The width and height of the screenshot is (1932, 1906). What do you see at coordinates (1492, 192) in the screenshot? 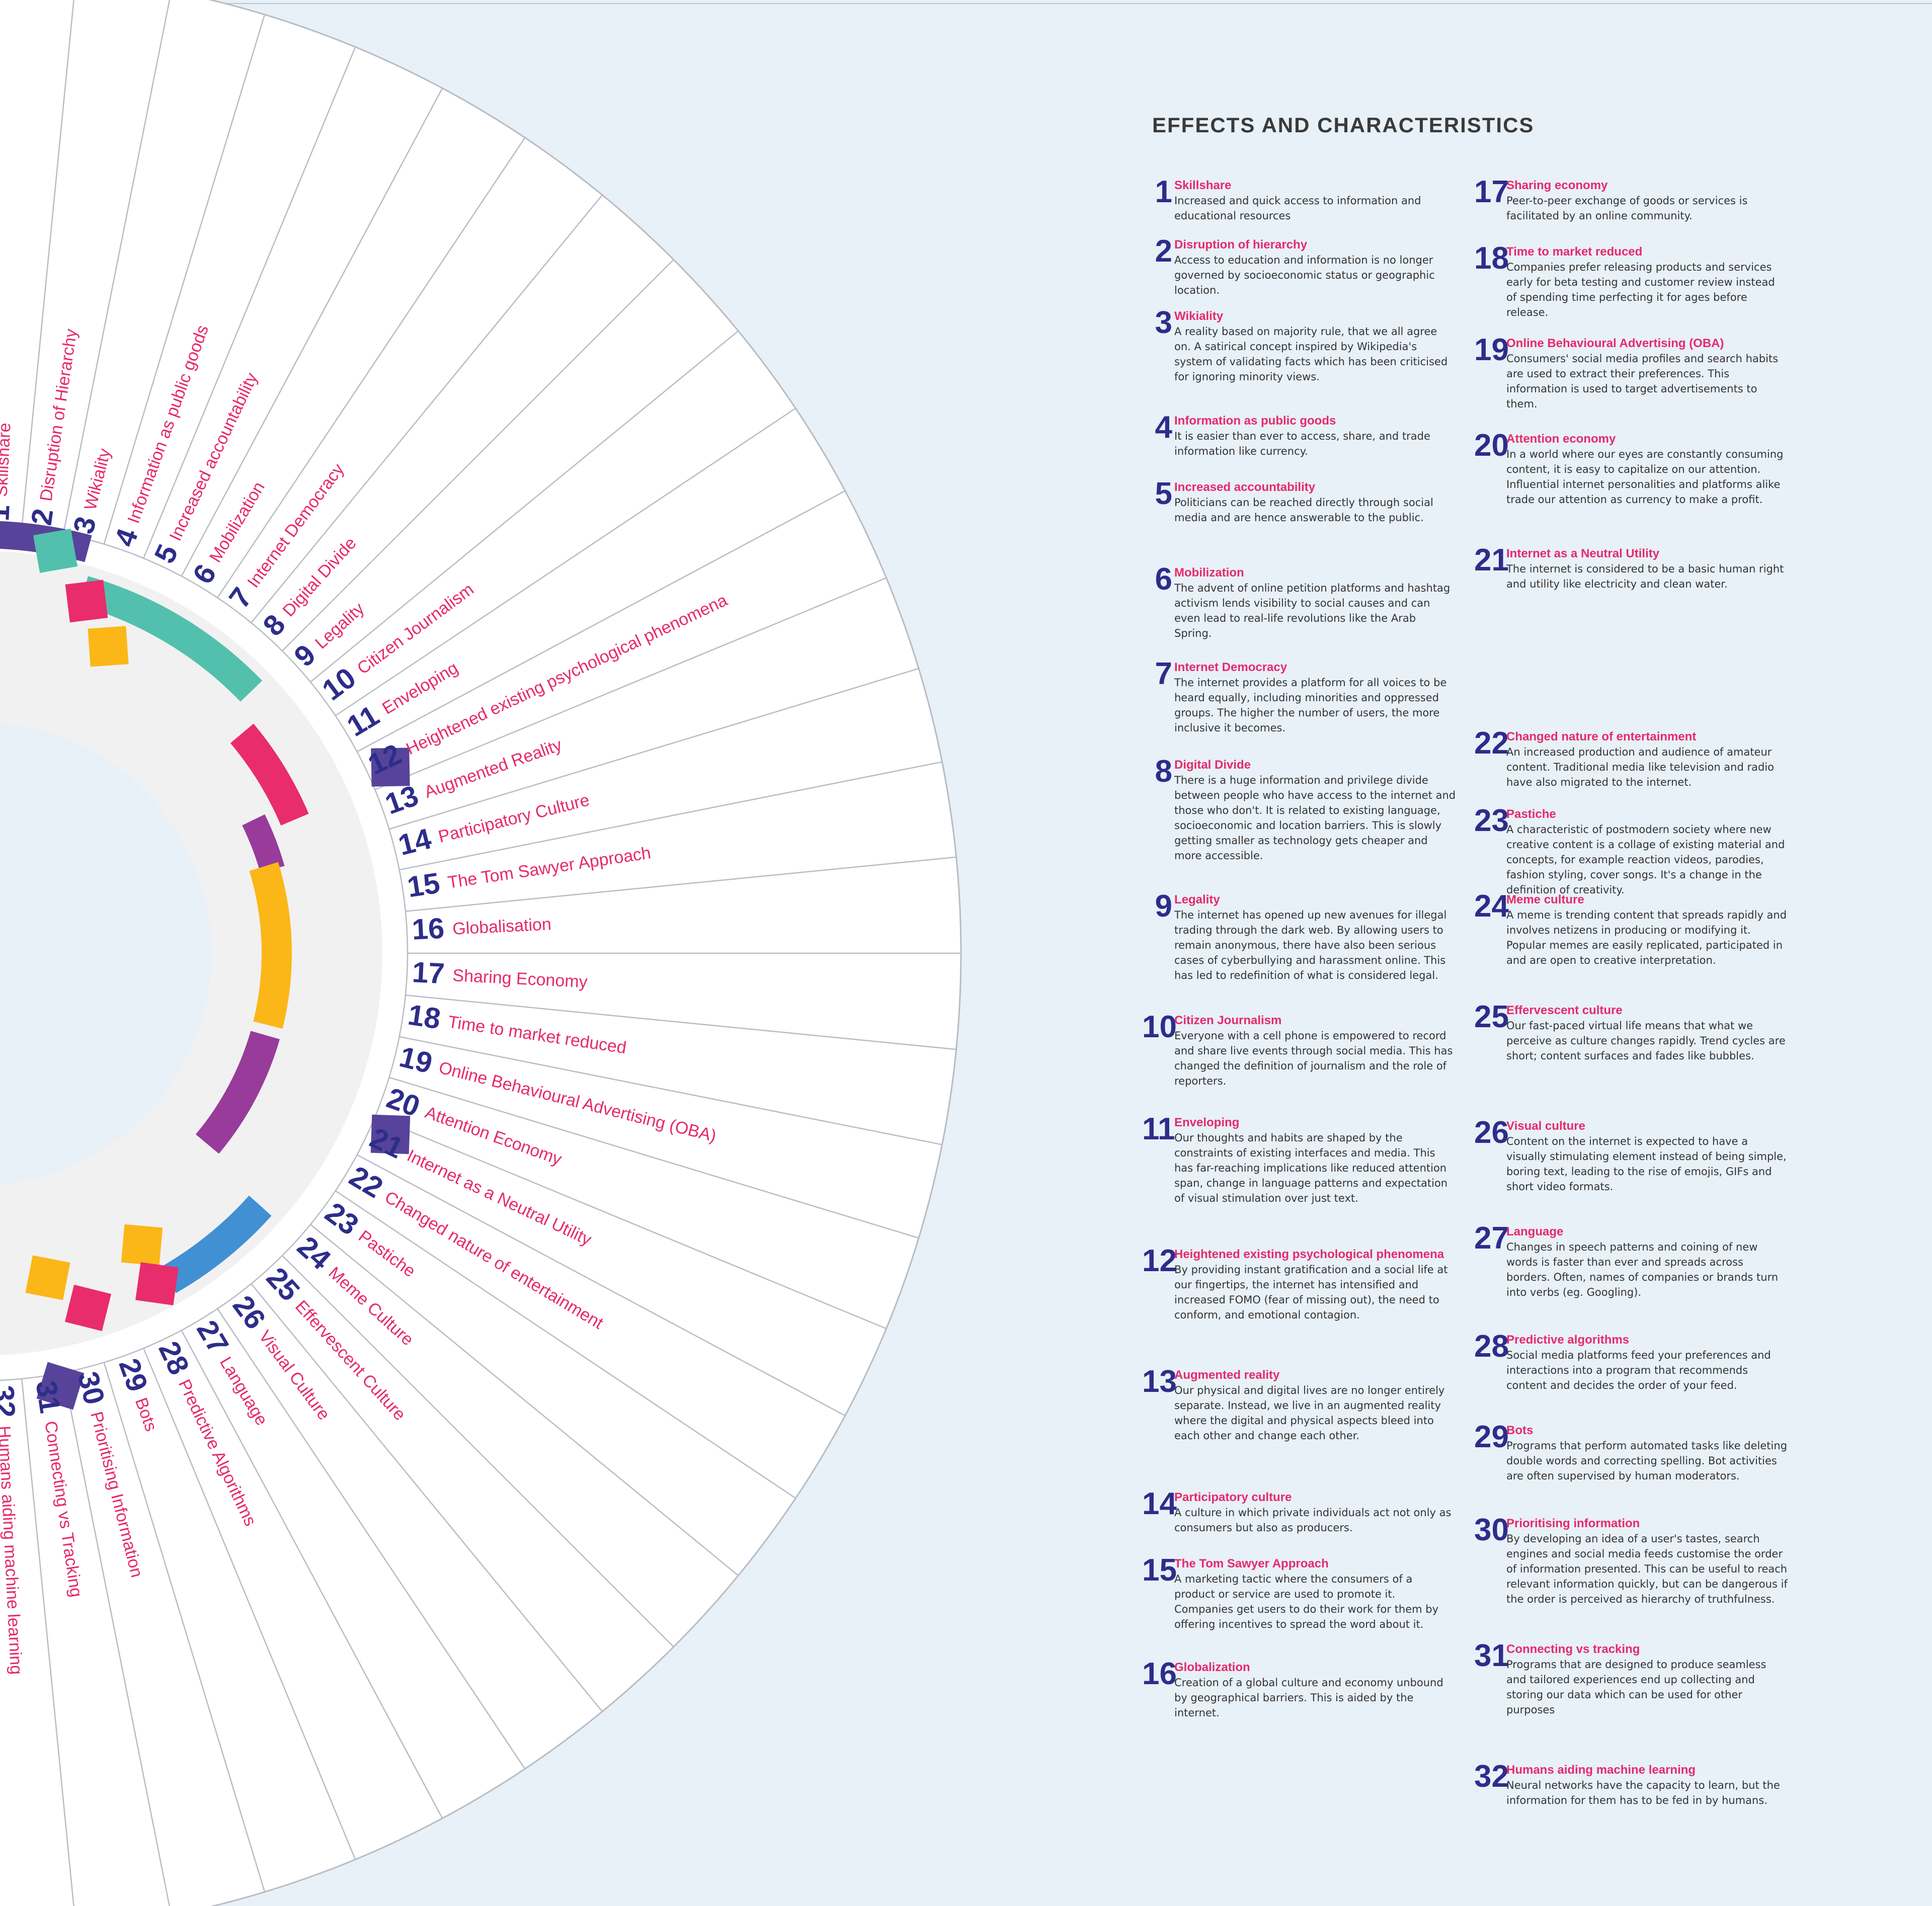
I see `entry-number: 17` at bounding box center [1492, 192].